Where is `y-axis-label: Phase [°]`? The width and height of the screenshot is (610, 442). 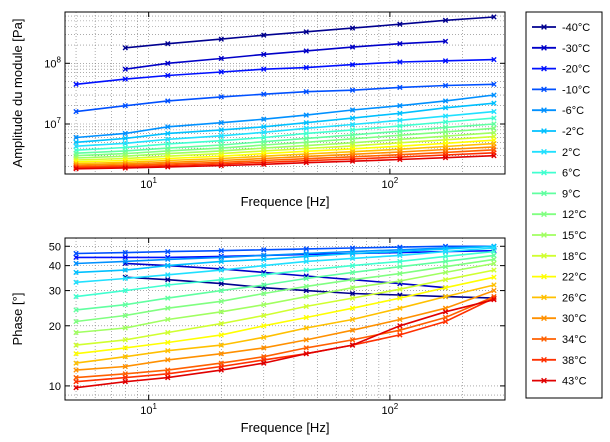
y-axis-label: Phase [°] is located at coordinates (17, 319).